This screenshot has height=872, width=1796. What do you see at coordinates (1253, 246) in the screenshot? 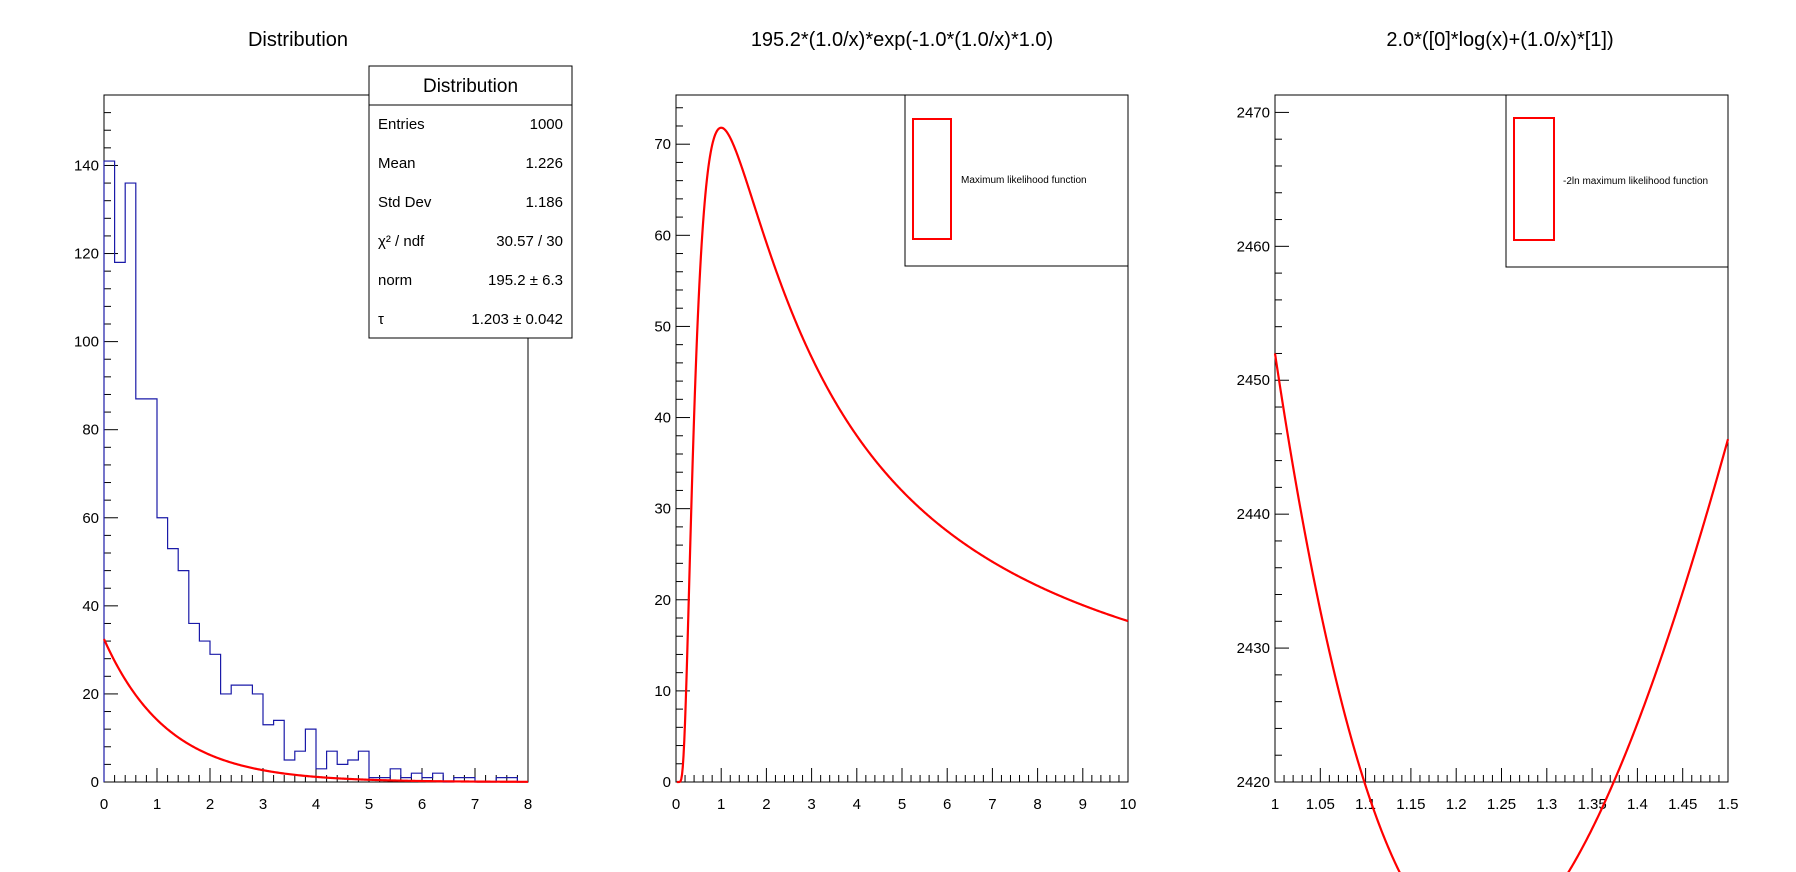
I see `y-tick-label: 2460` at bounding box center [1253, 246].